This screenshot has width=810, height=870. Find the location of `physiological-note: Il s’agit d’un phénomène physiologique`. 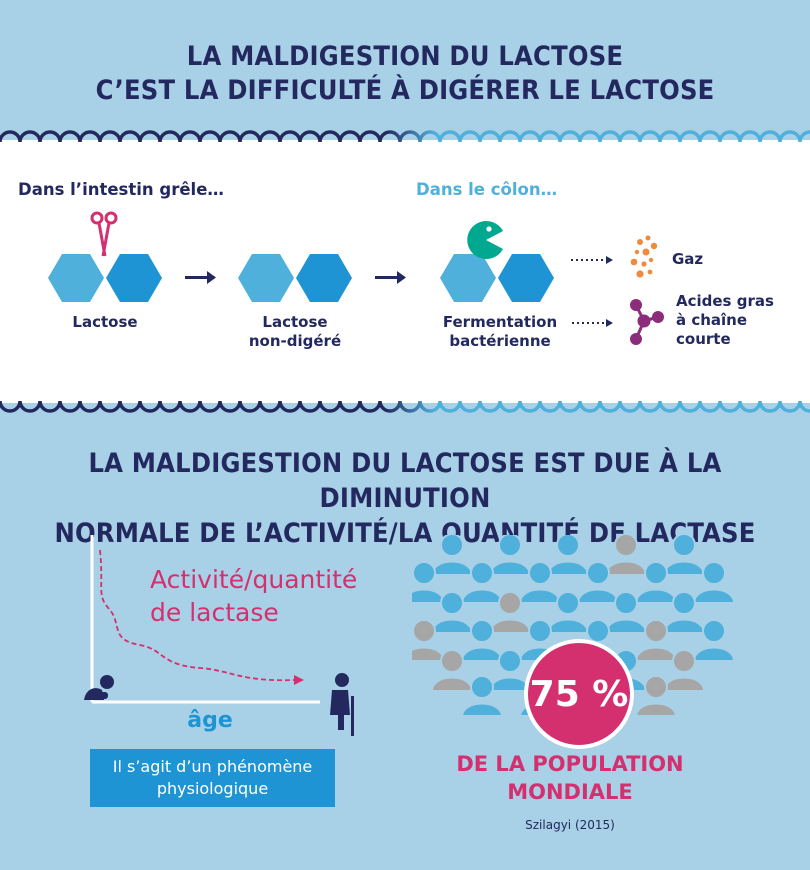

physiological-note: Il s’agit d’un phénomène physiologique is located at coordinates (212, 778).